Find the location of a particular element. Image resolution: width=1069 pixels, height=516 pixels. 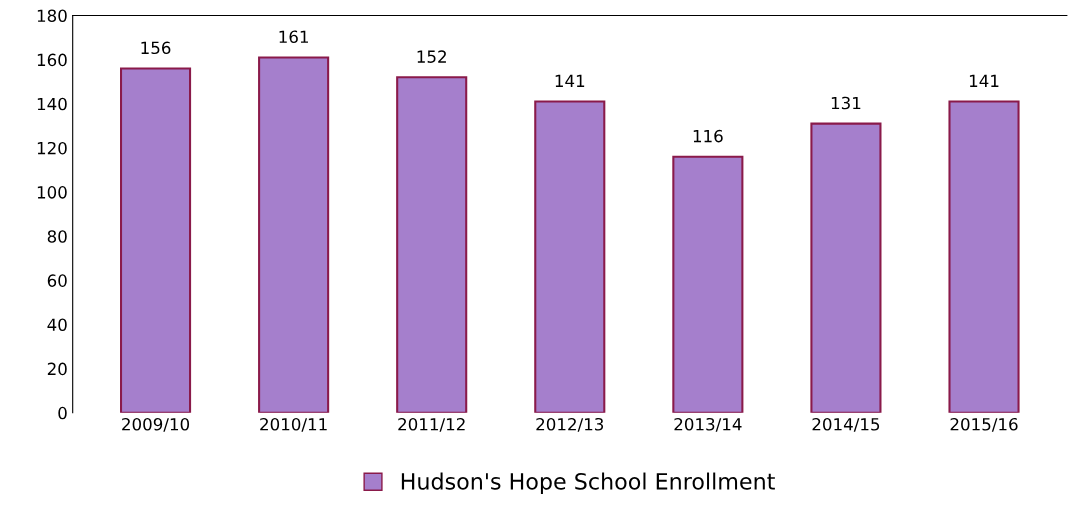

data-label: 131 is located at coordinates (846, 103).